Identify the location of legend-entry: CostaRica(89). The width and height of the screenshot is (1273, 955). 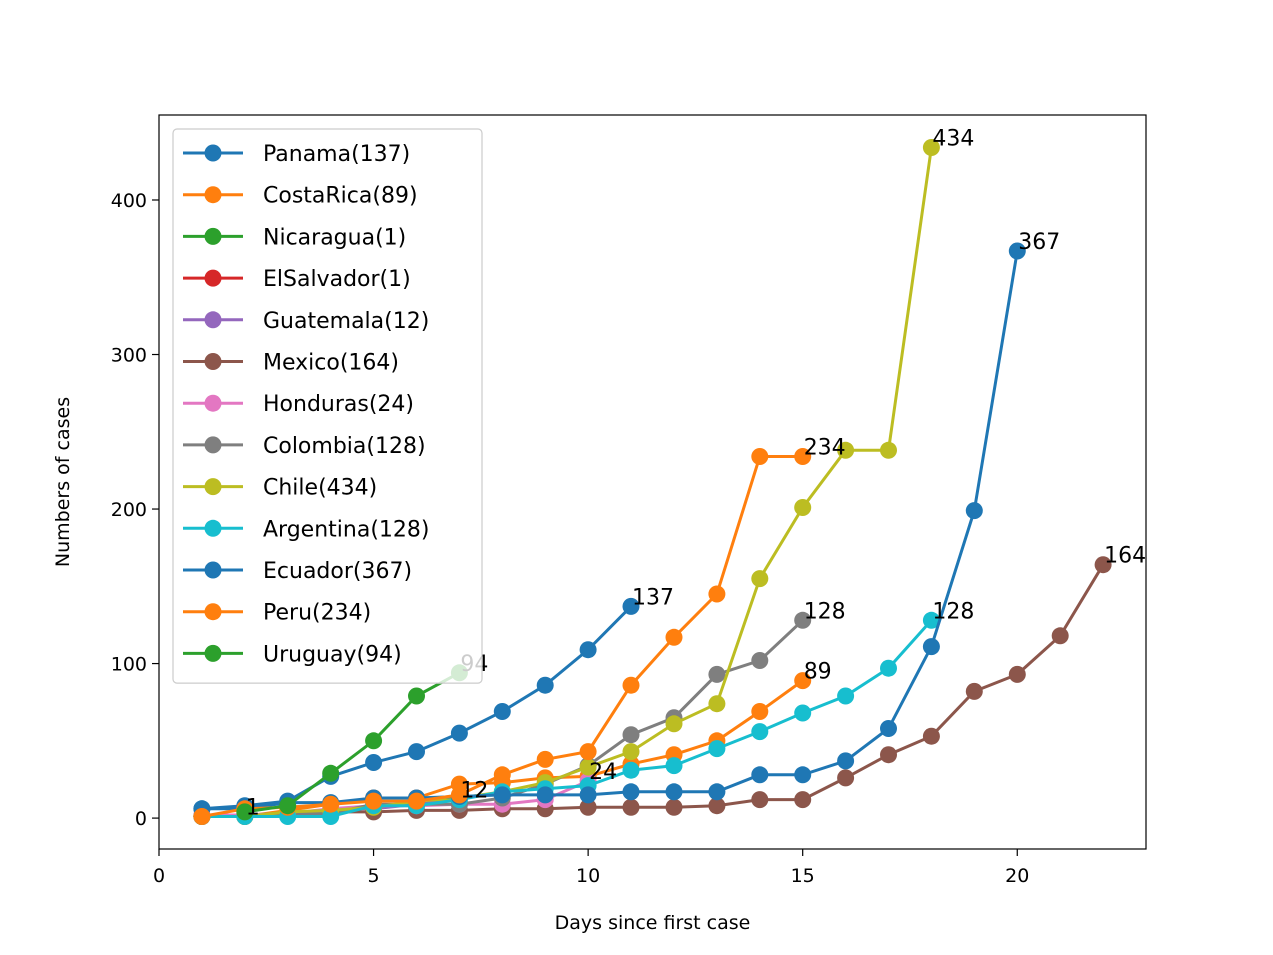
(300, 196).